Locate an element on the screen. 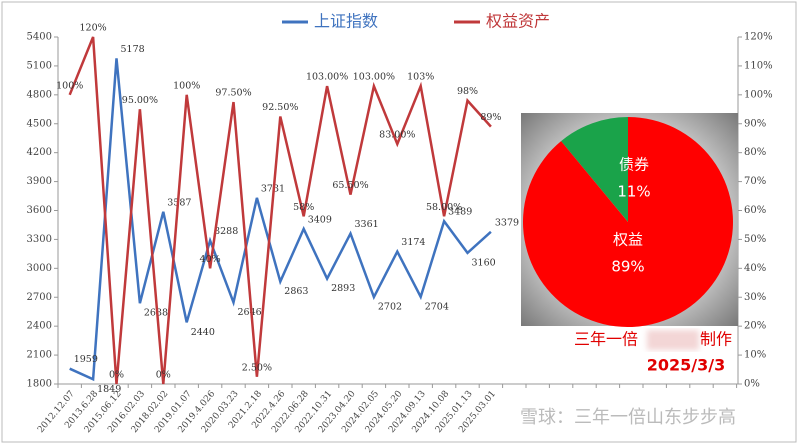 This screenshot has height=445, width=800. data-label: 2646 is located at coordinates (250, 312).